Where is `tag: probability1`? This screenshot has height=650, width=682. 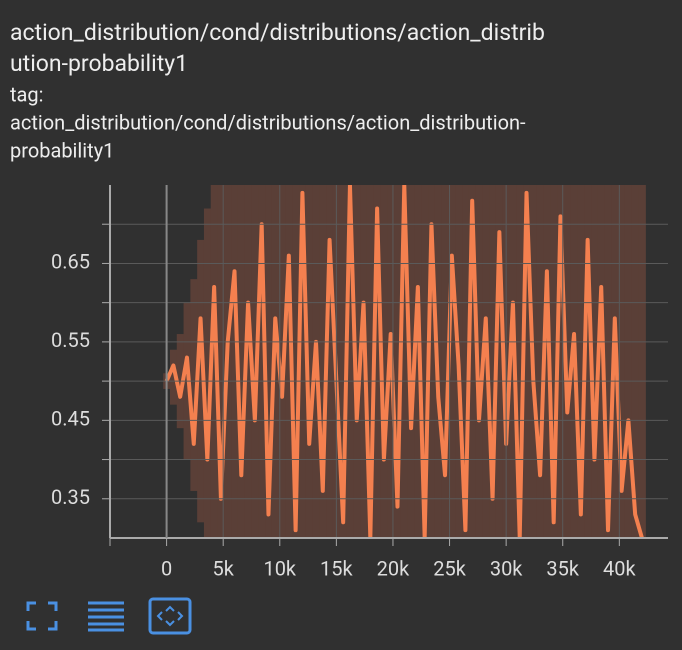
tag: probability1 is located at coordinates (62, 150).